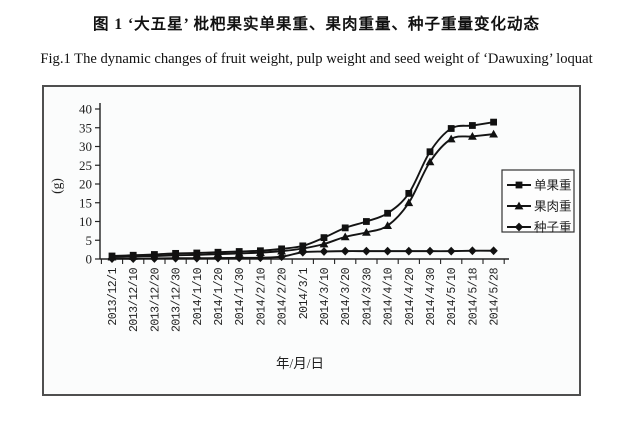 This screenshot has height=437, width=633. I want to click on x-tick-label: 2014/5/18, so click(473, 296).